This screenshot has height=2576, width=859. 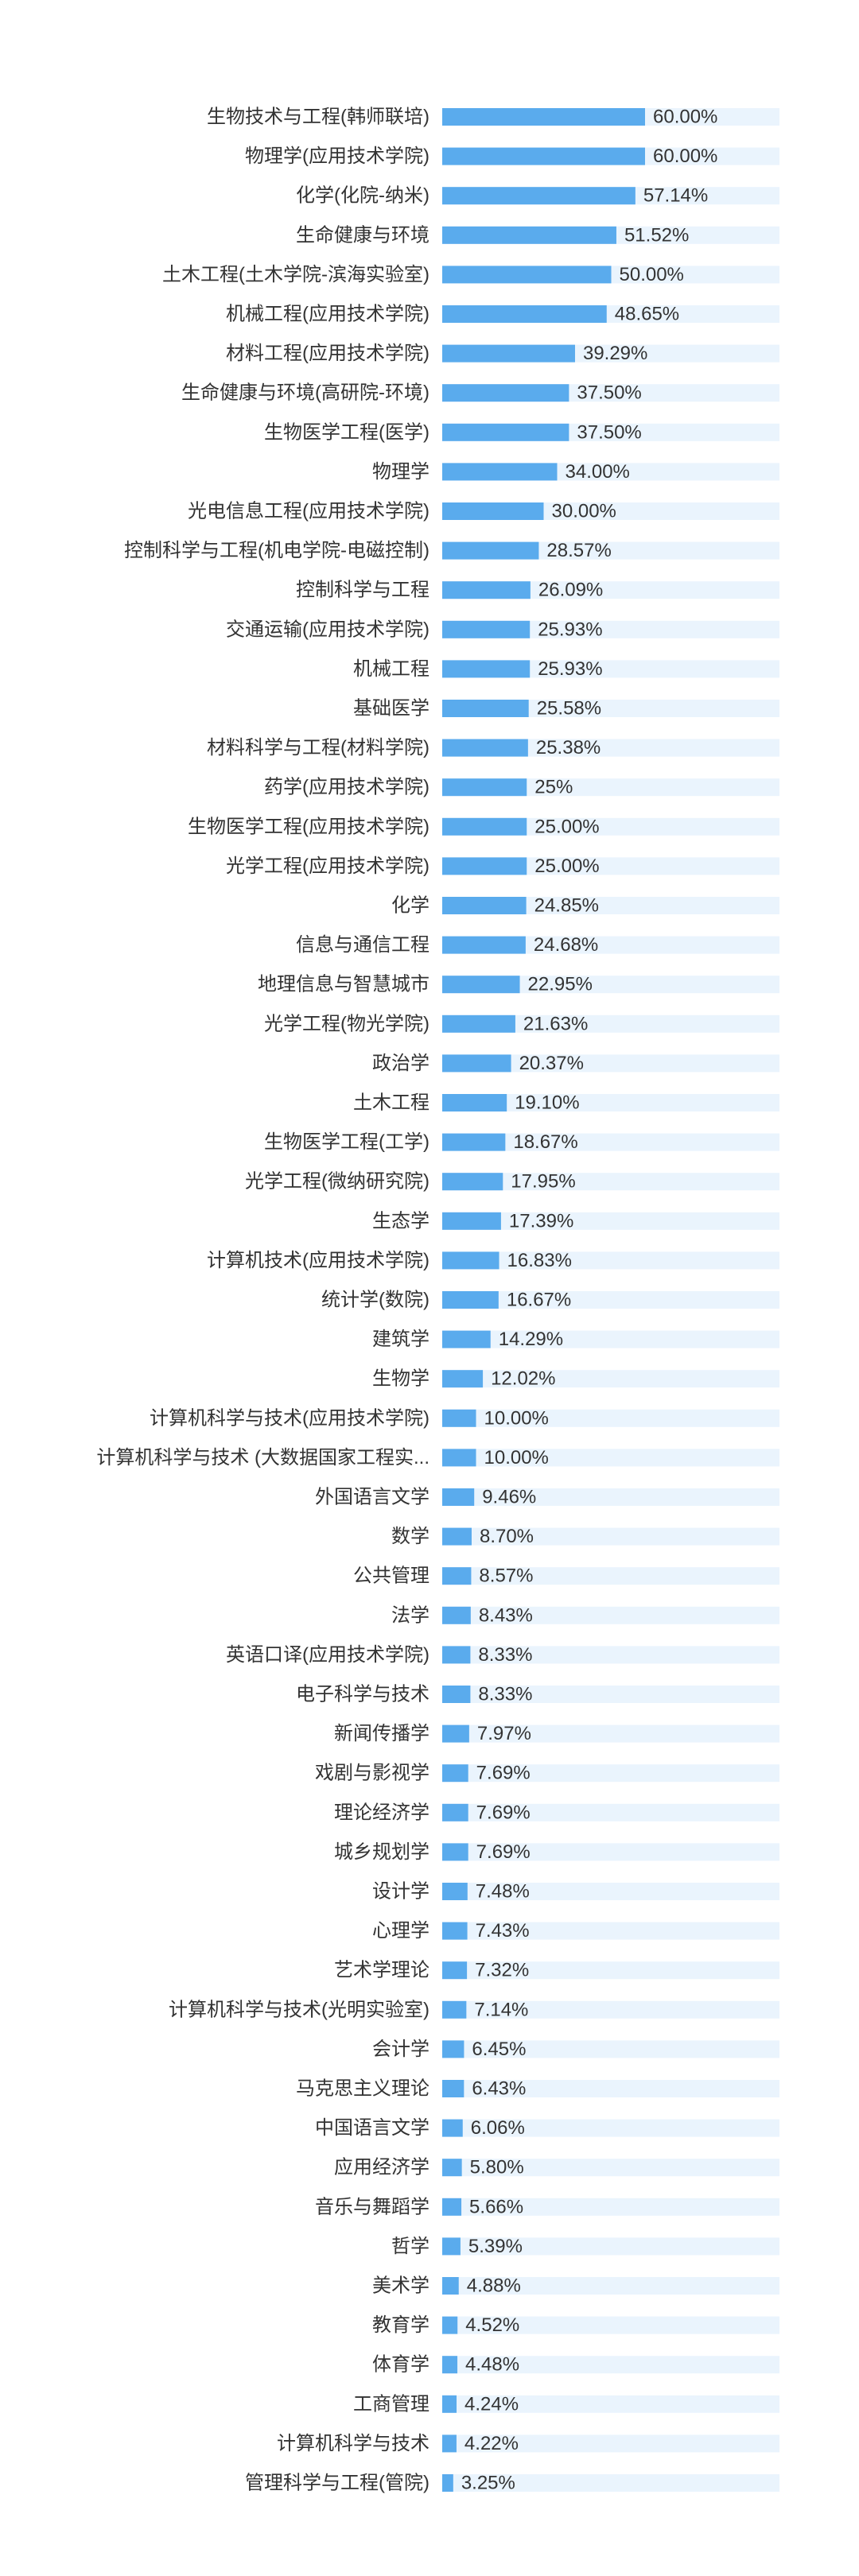 What do you see at coordinates (401, 1063) in the screenshot?
I see `category-label: 政治学` at bounding box center [401, 1063].